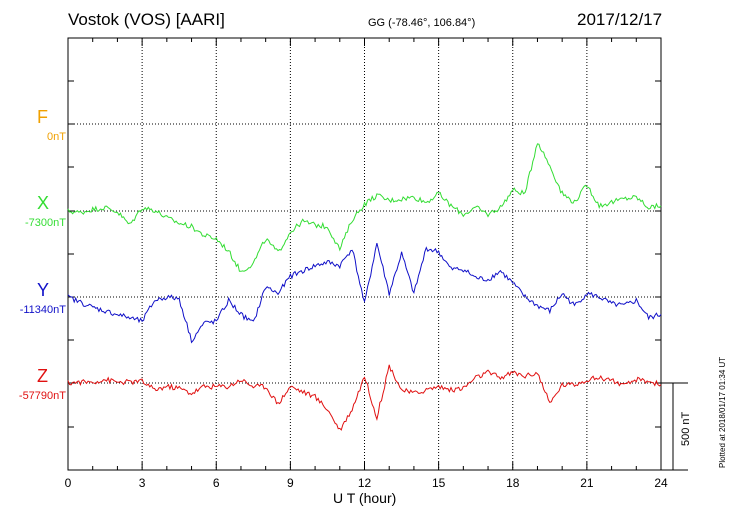 This screenshot has height=520, width=730. Describe the element at coordinates (513, 483) in the screenshot. I see `x-tick-label: 18` at that location.